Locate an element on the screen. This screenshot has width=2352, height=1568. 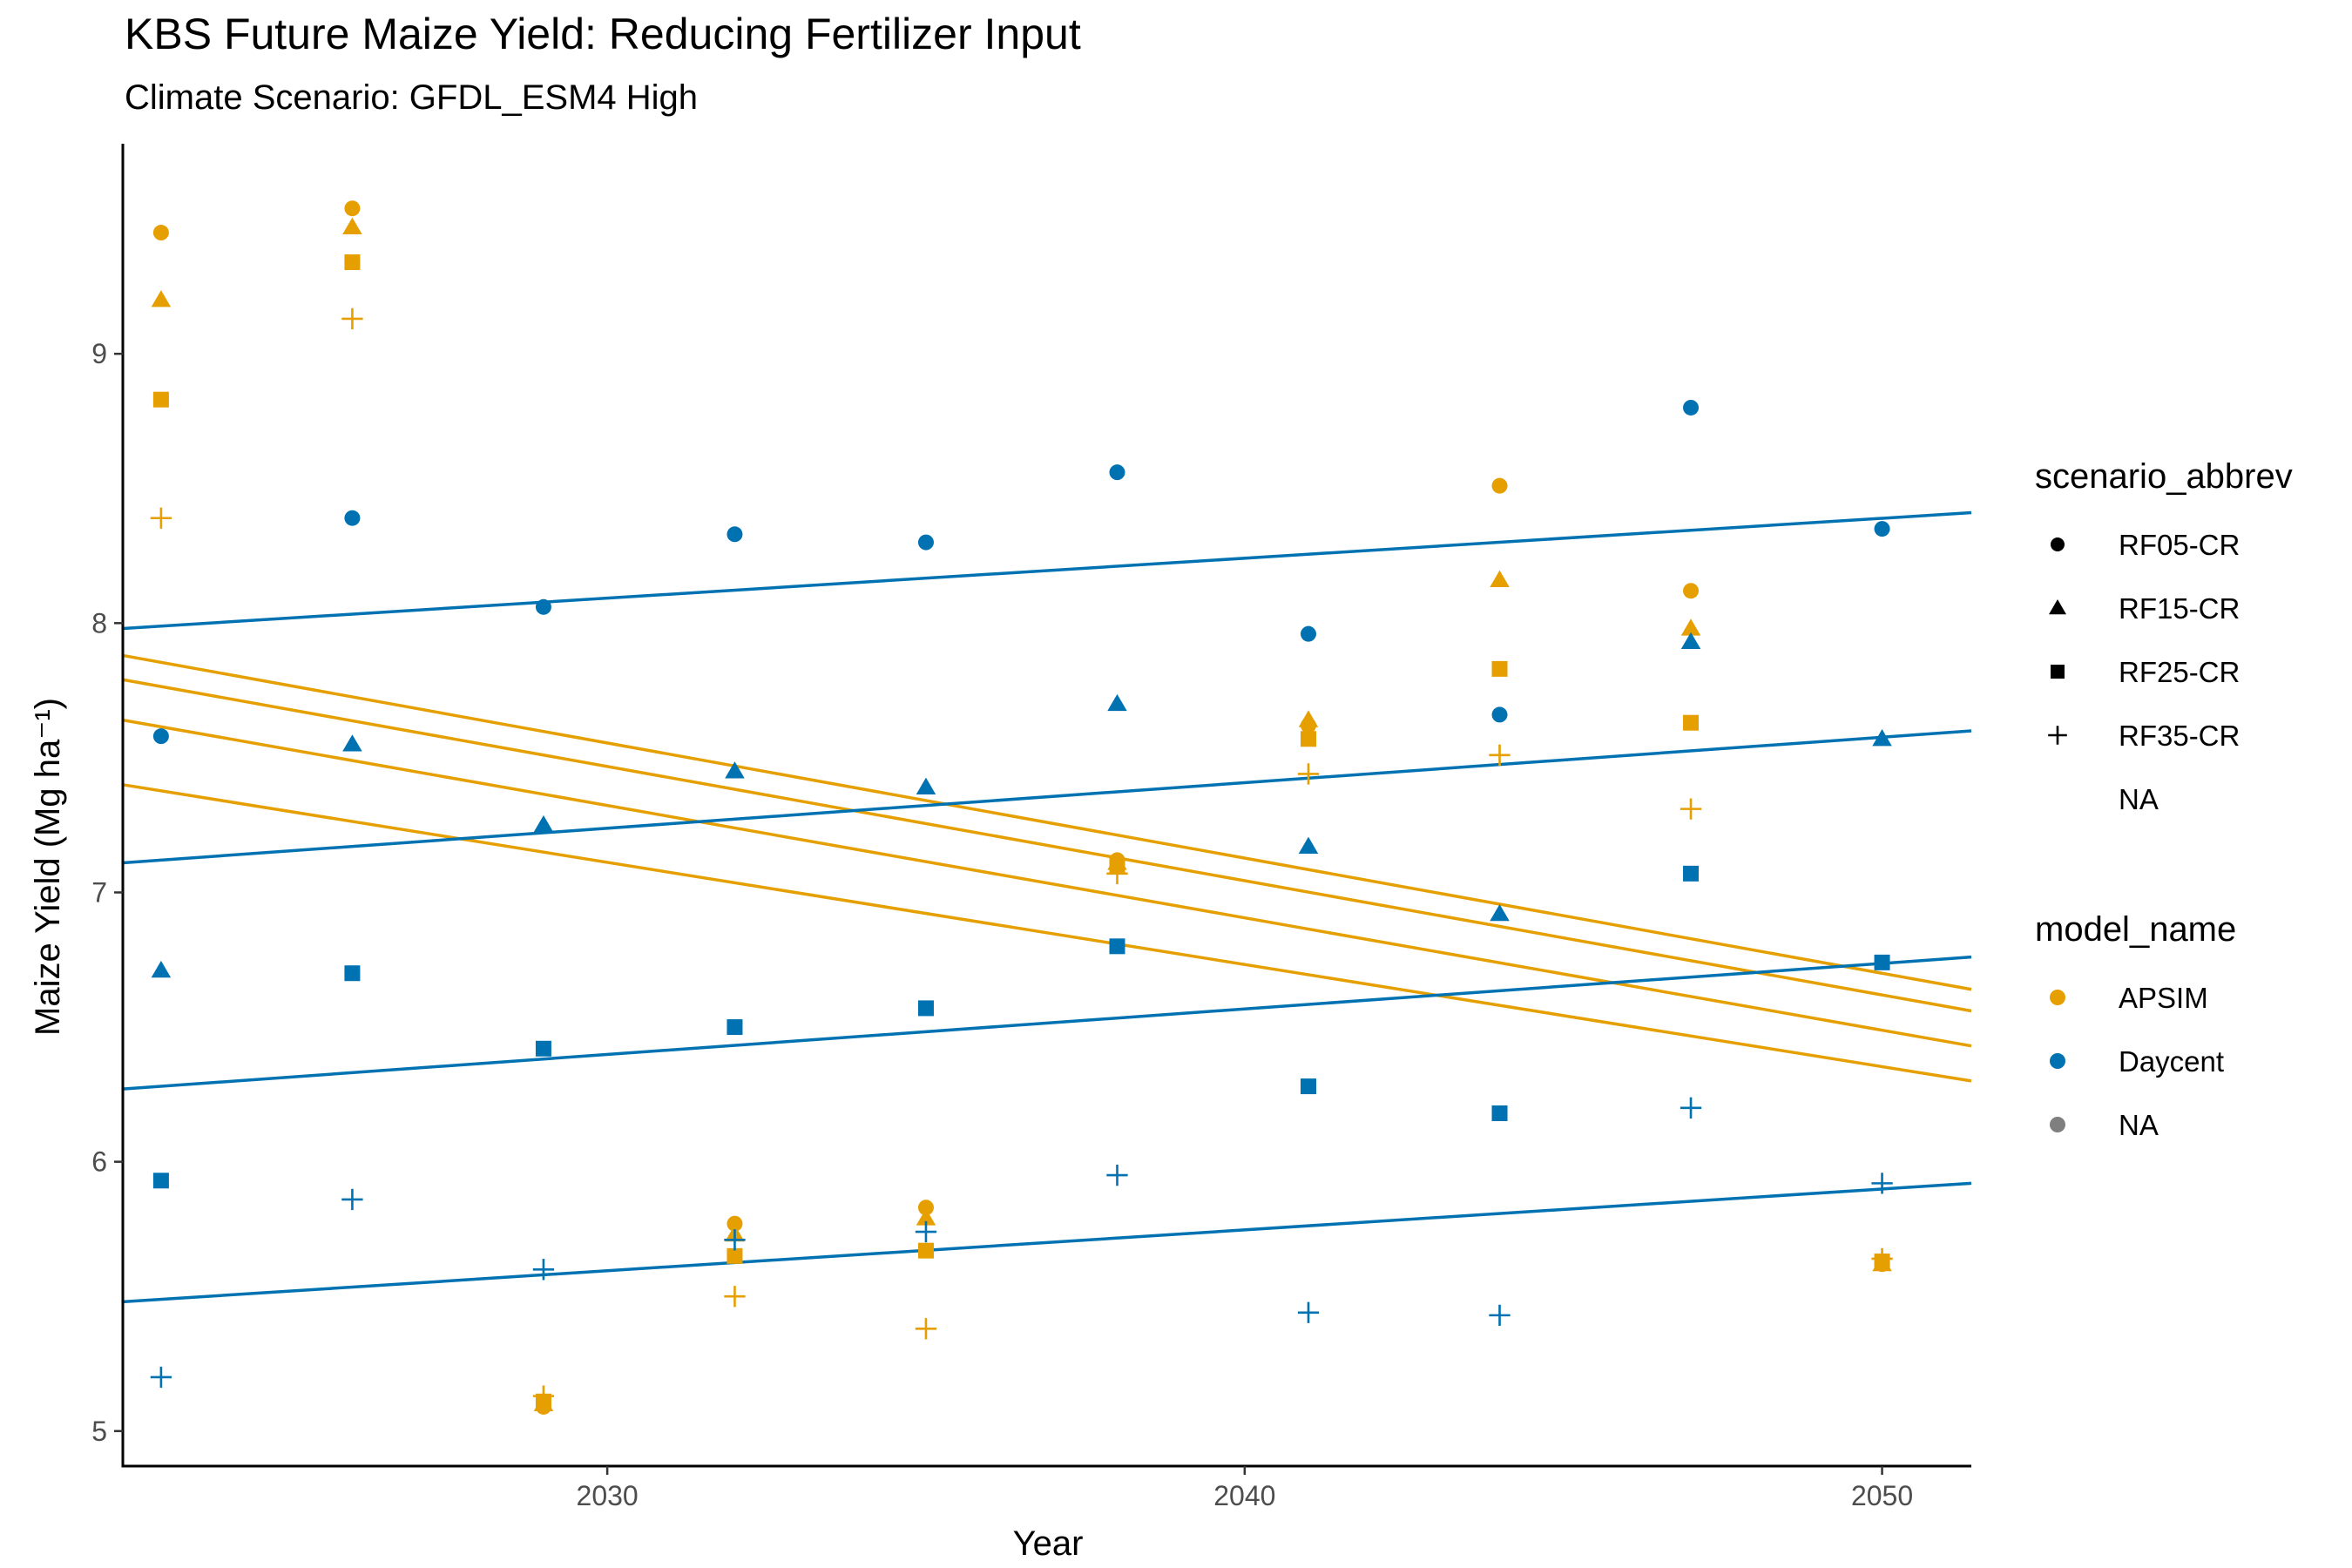
trend-line-daycent-rf35-cr is located at coordinates (1047, 1242).